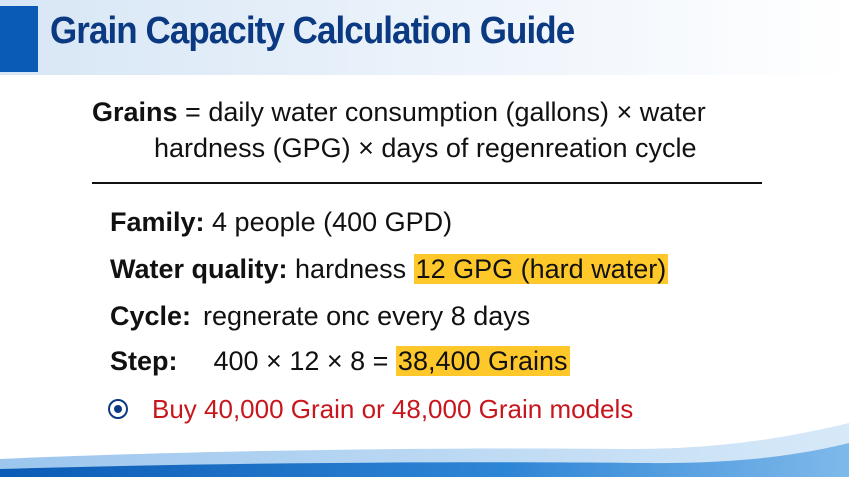 This screenshot has height=477, width=849. Describe the element at coordinates (482, 361) in the screenshot. I see `grains-result-highlight: 38,400 Grains` at that location.